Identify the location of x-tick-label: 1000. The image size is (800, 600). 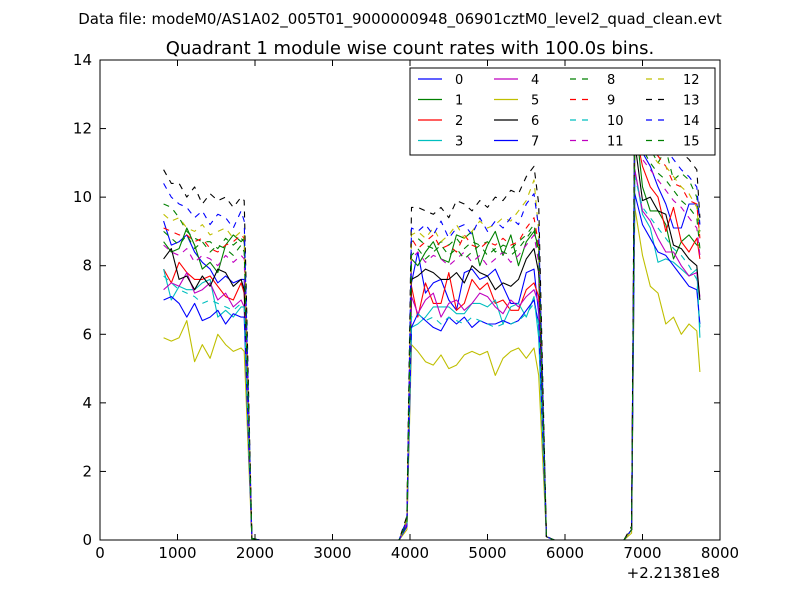
(177, 553).